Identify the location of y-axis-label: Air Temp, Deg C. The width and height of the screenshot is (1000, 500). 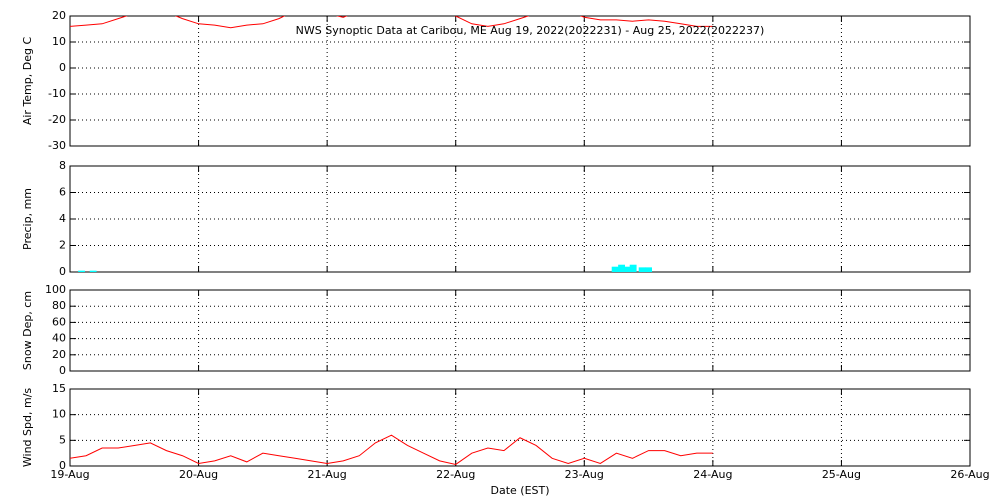
(27, 81).